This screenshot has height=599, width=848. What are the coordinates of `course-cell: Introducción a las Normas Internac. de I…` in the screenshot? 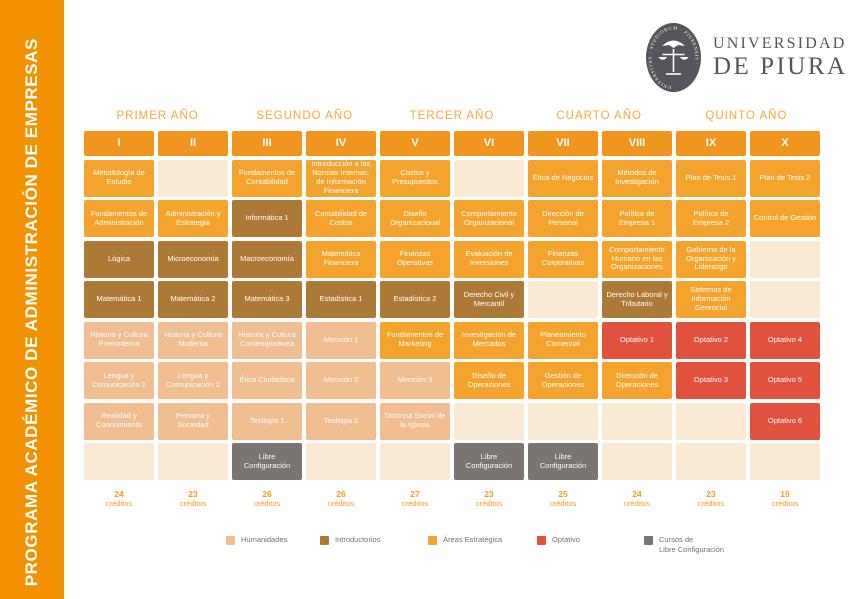 It's located at (341, 178).